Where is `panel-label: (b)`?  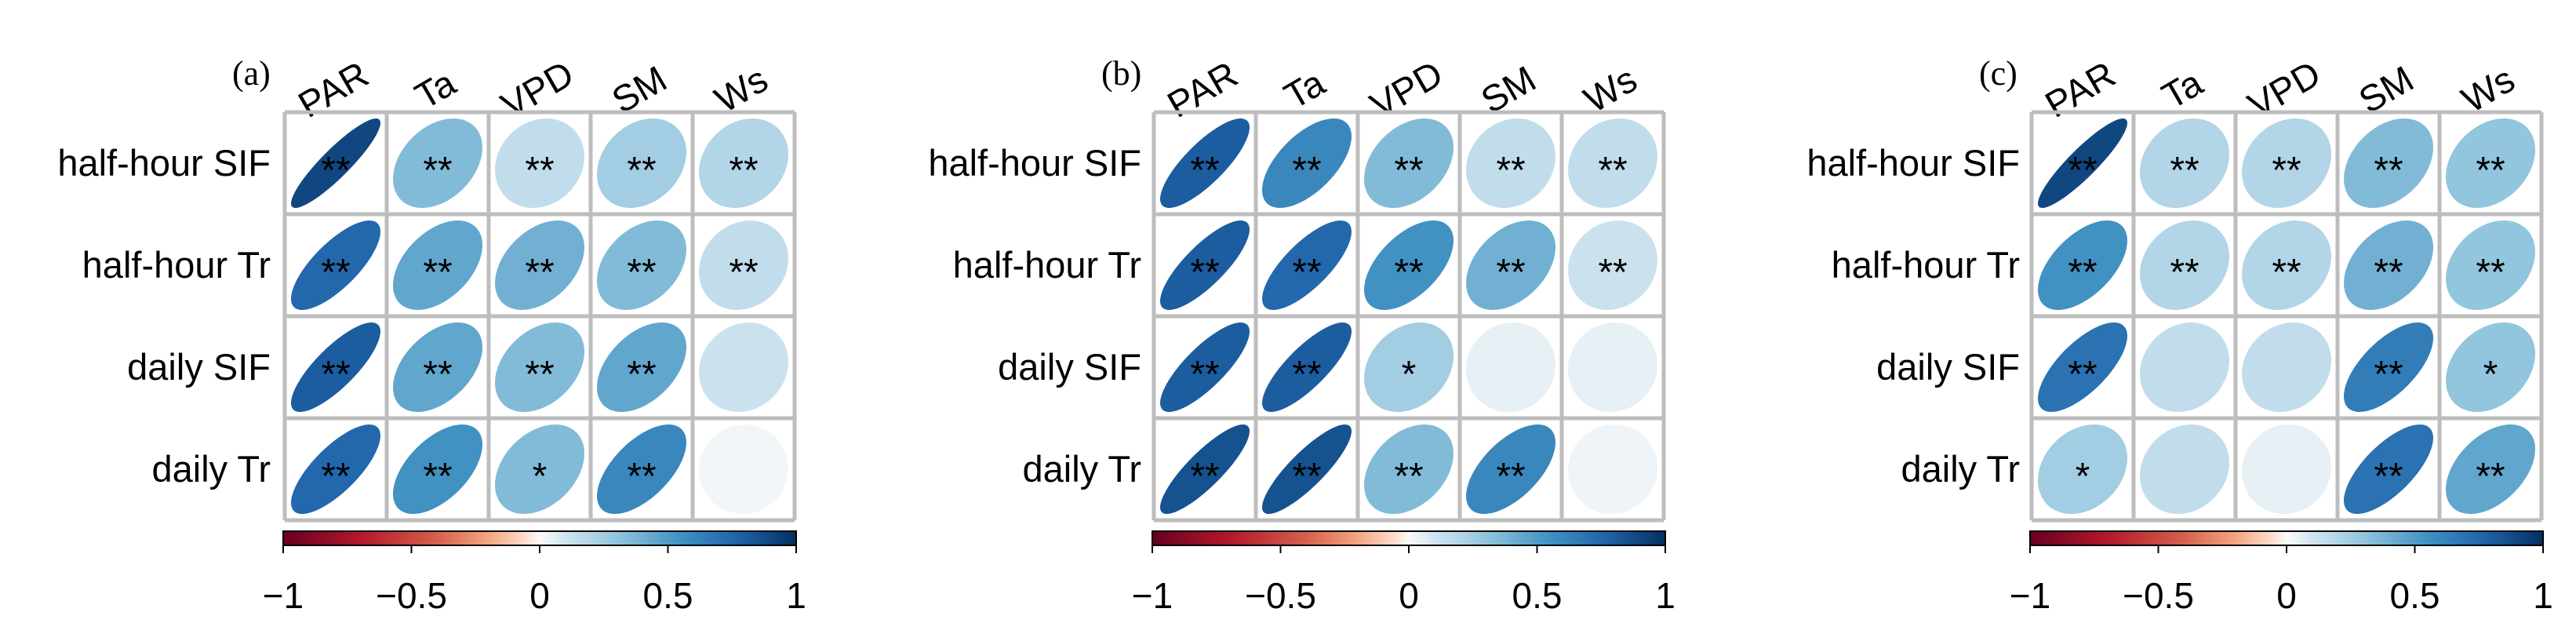 panel-label: (b) is located at coordinates (1121, 74).